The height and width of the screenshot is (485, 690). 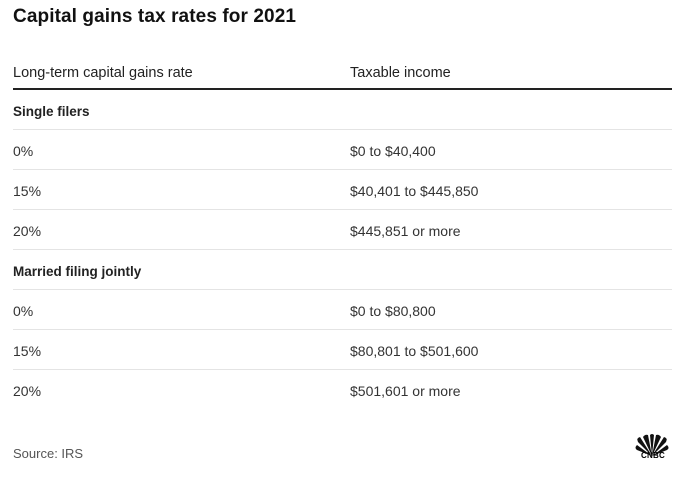 What do you see at coordinates (652, 445) in the screenshot?
I see `peacock-icon` at bounding box center [652, 445].